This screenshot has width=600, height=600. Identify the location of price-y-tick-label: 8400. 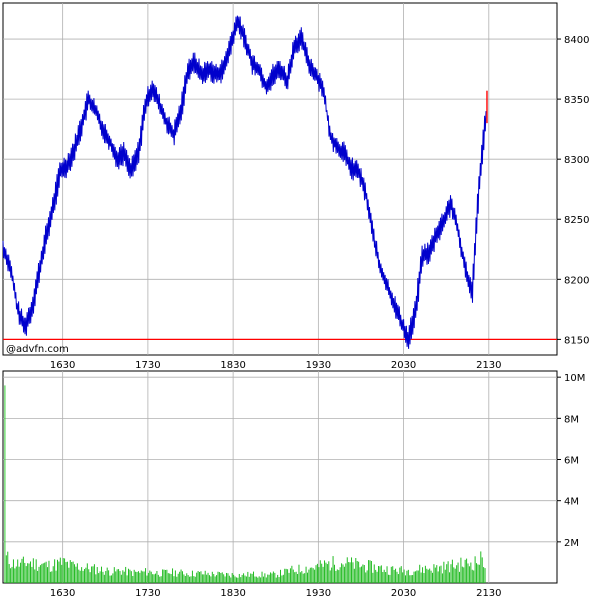
(576, 40).